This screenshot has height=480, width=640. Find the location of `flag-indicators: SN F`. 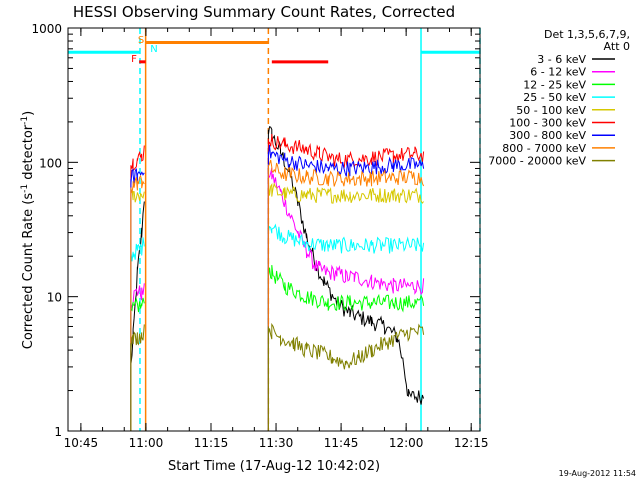

flag-indicators: SN F is located at coordinates (274, 50).